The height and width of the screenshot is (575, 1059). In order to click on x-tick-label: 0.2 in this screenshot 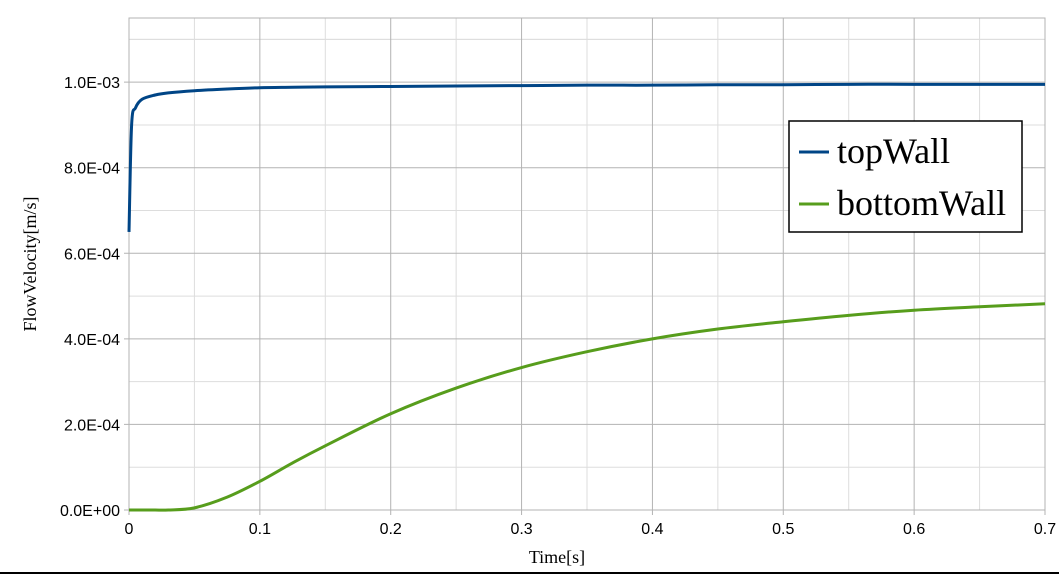, I will do `click(391, 529)`.